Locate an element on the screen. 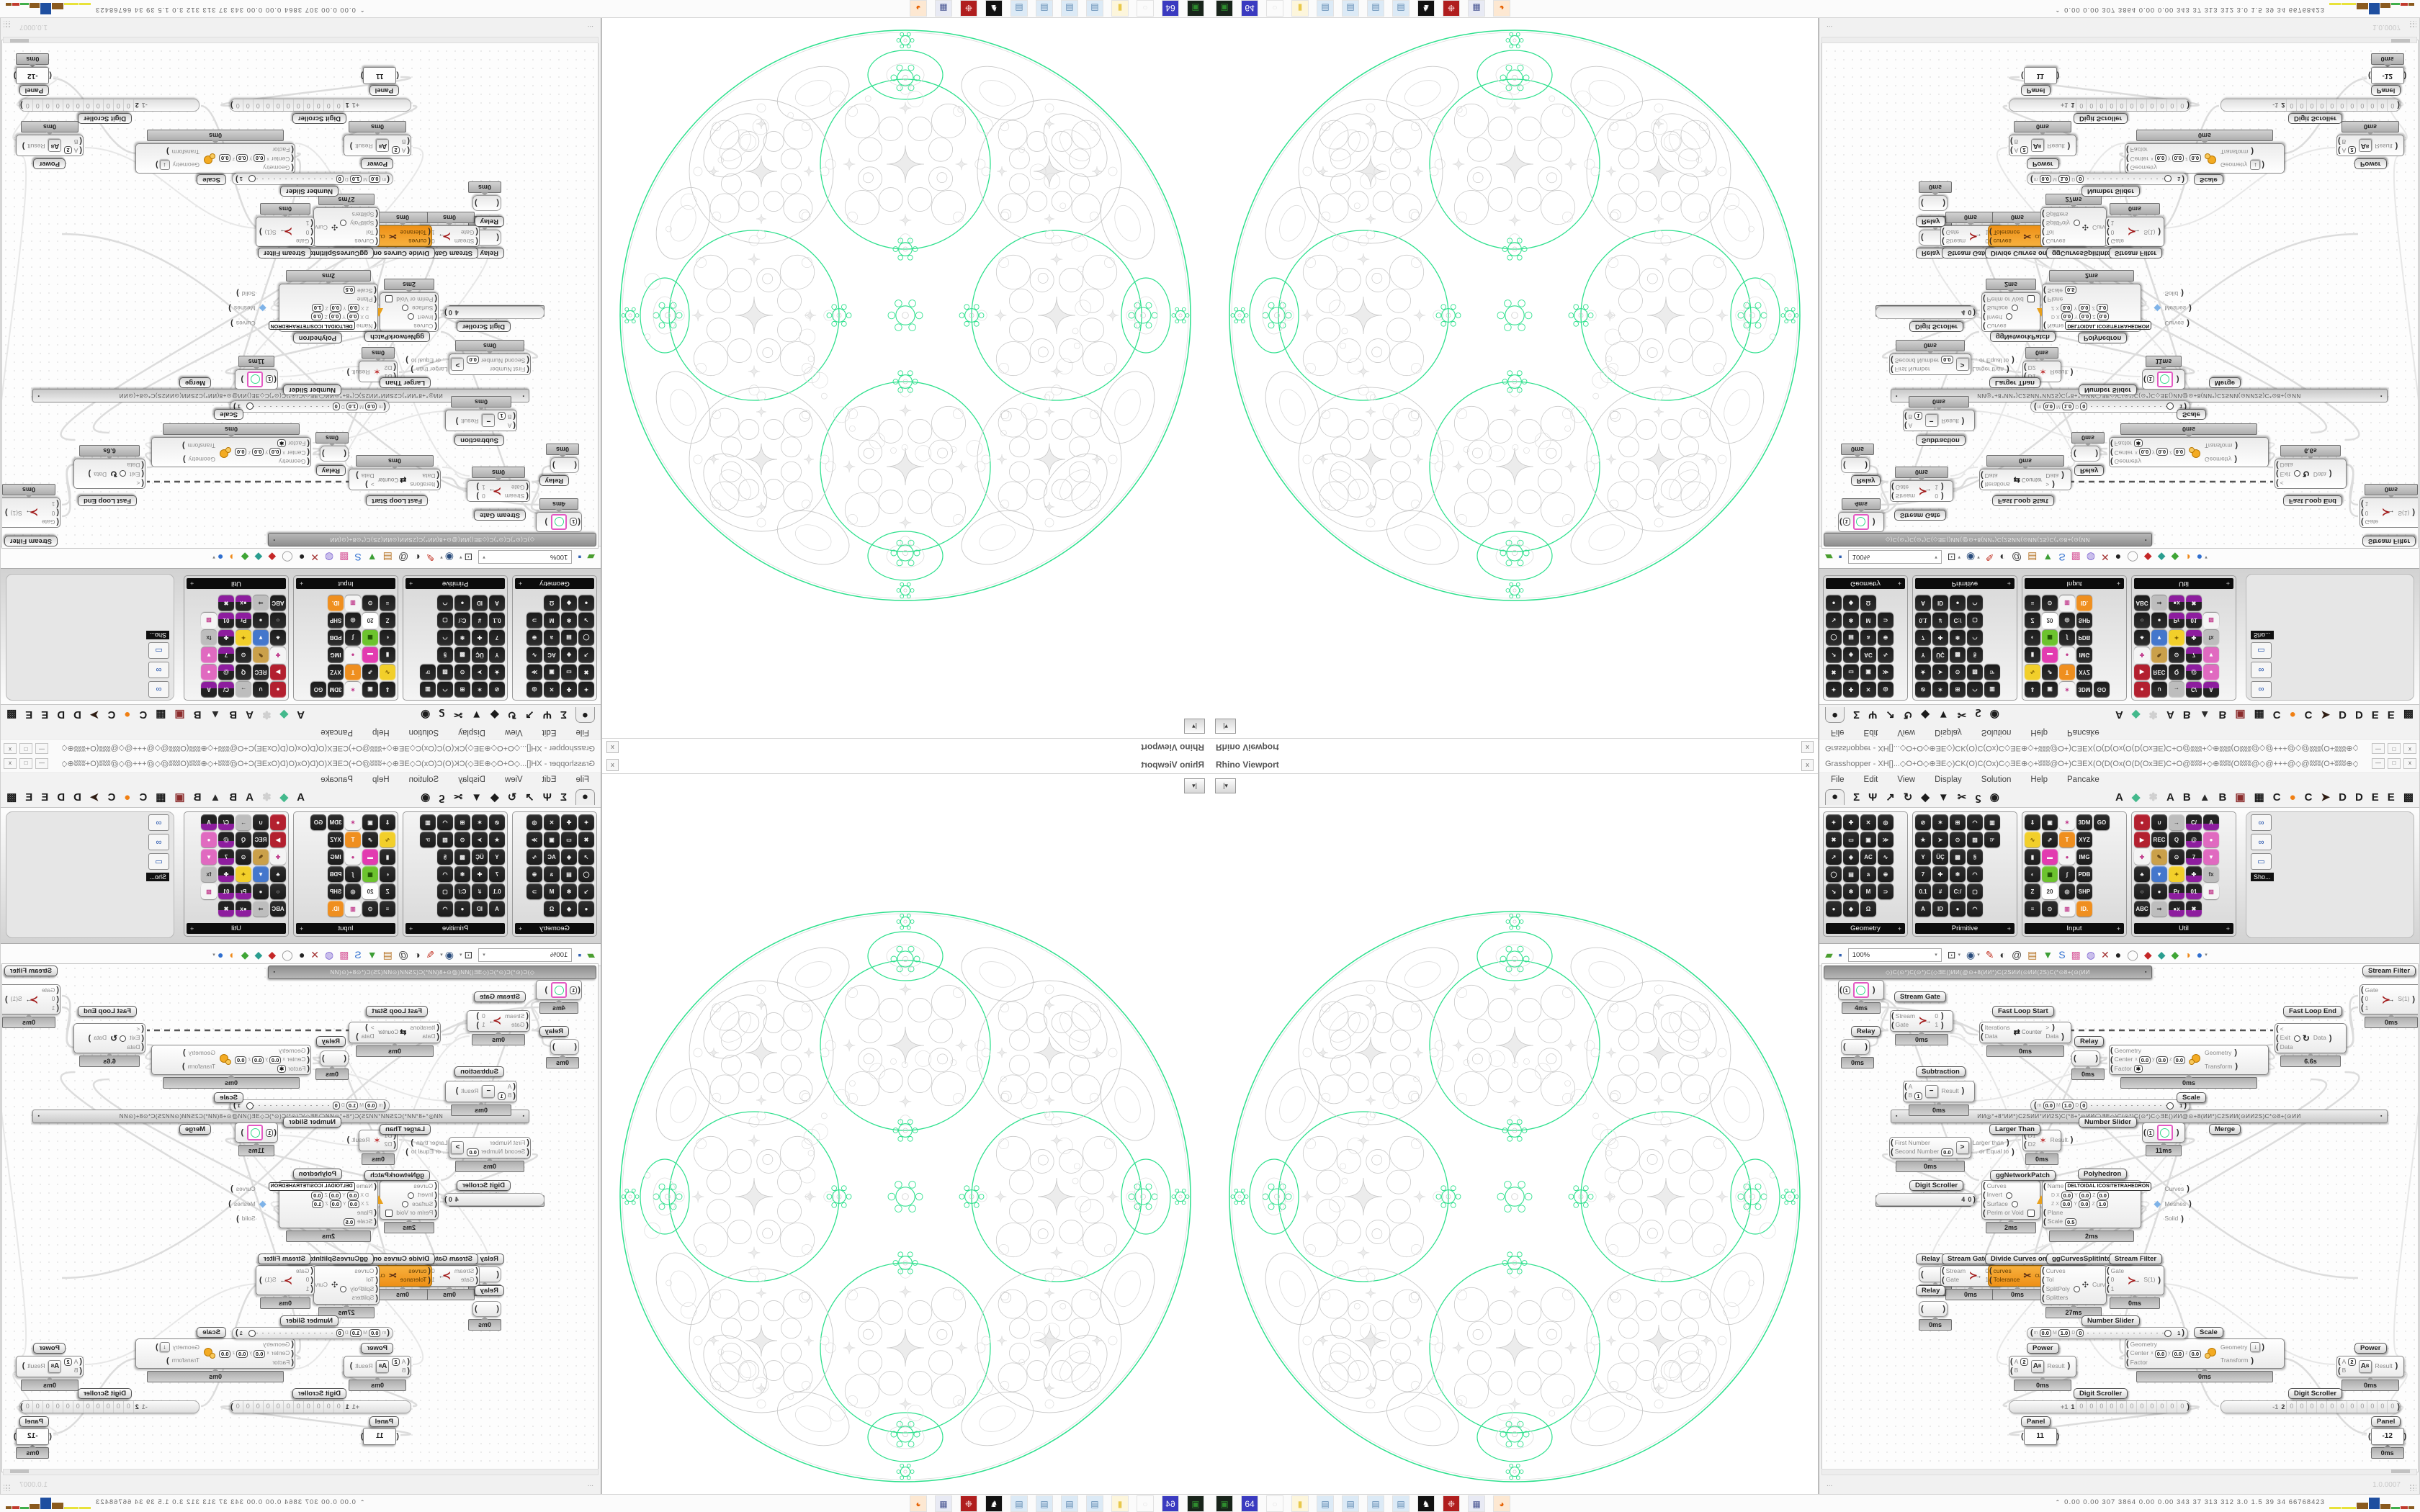  palette-icon: ● is located at coordinates (209, 839).